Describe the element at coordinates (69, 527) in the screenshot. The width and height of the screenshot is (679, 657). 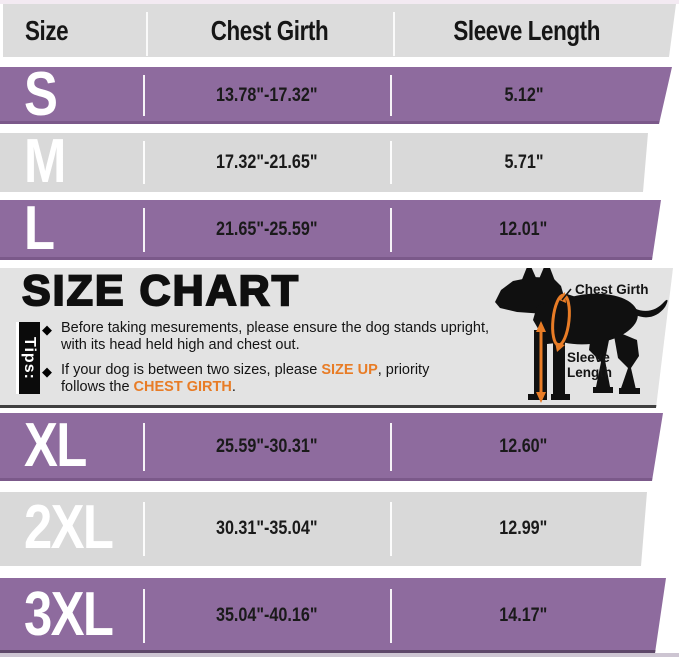
I see `size-label: 2XL` at that location.